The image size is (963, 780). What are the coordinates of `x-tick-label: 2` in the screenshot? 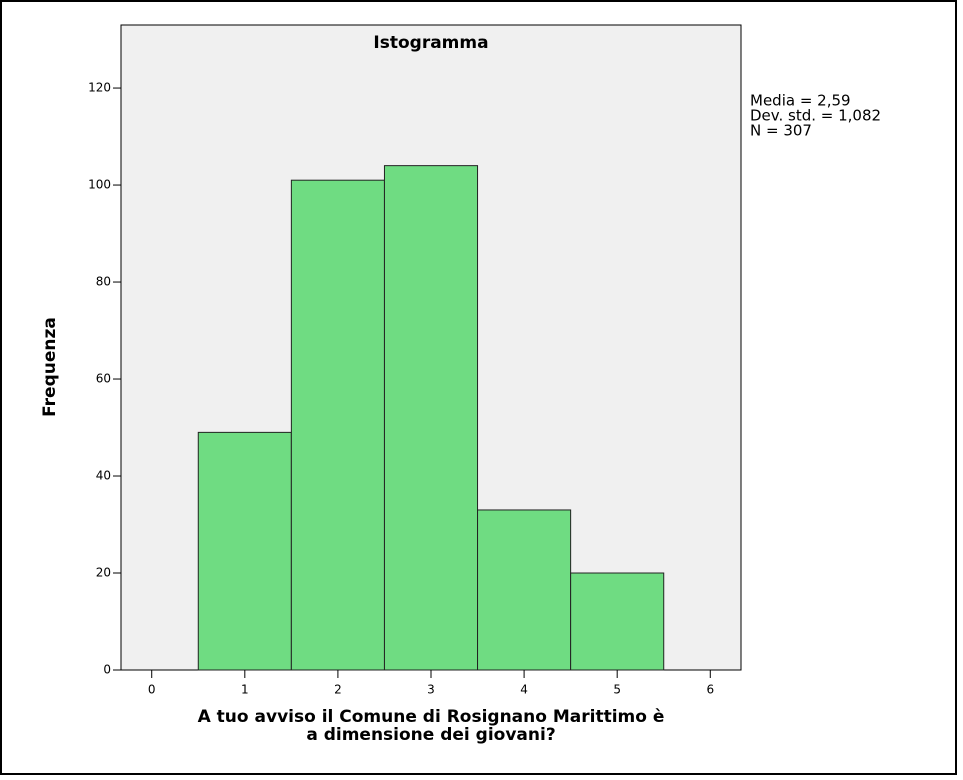 It's located at (338, 690).